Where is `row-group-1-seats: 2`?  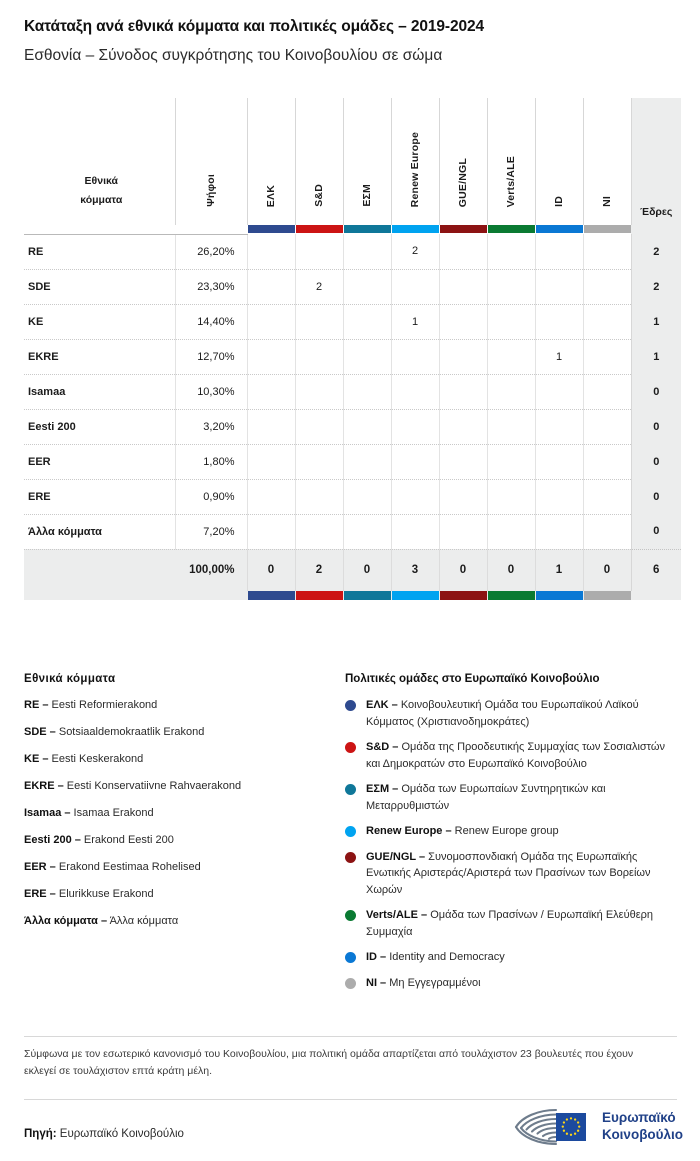
row-group-1-seats: 2 is located at coordinates (318, 287).